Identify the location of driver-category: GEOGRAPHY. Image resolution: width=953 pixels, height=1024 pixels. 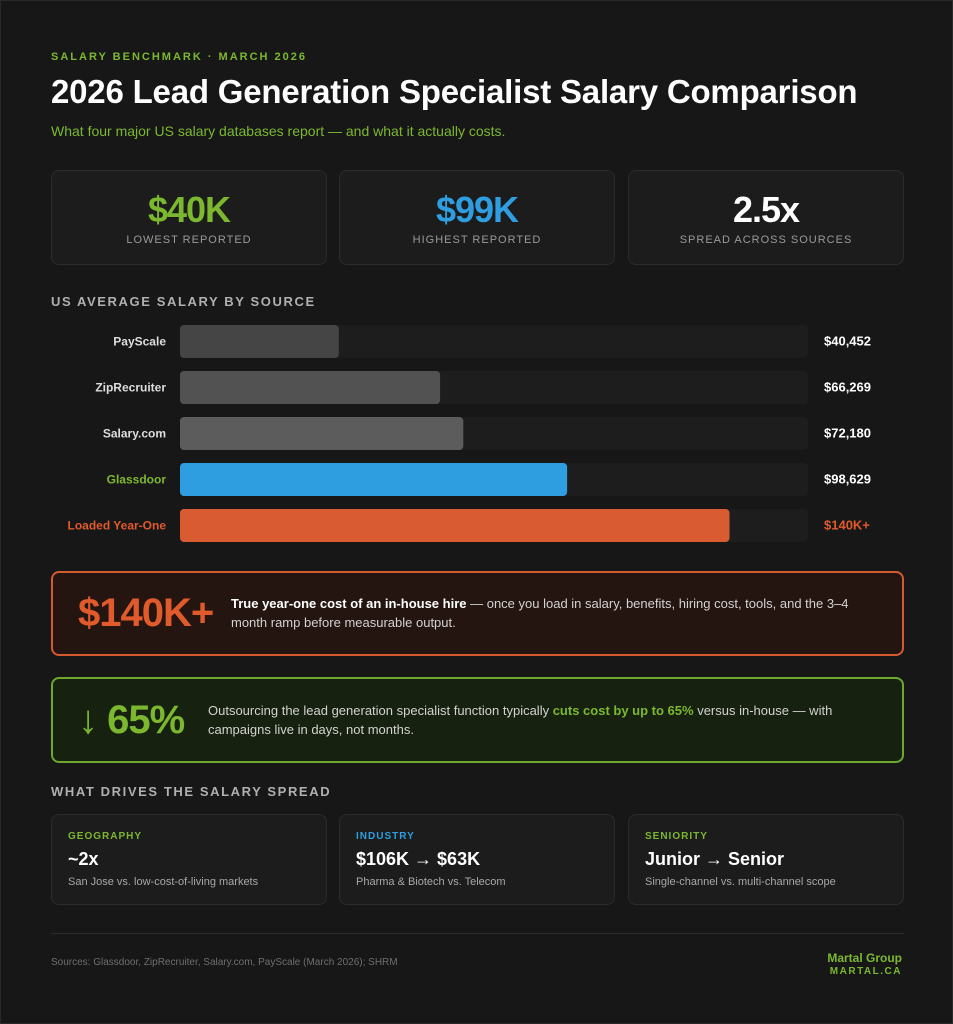
(105, 836).